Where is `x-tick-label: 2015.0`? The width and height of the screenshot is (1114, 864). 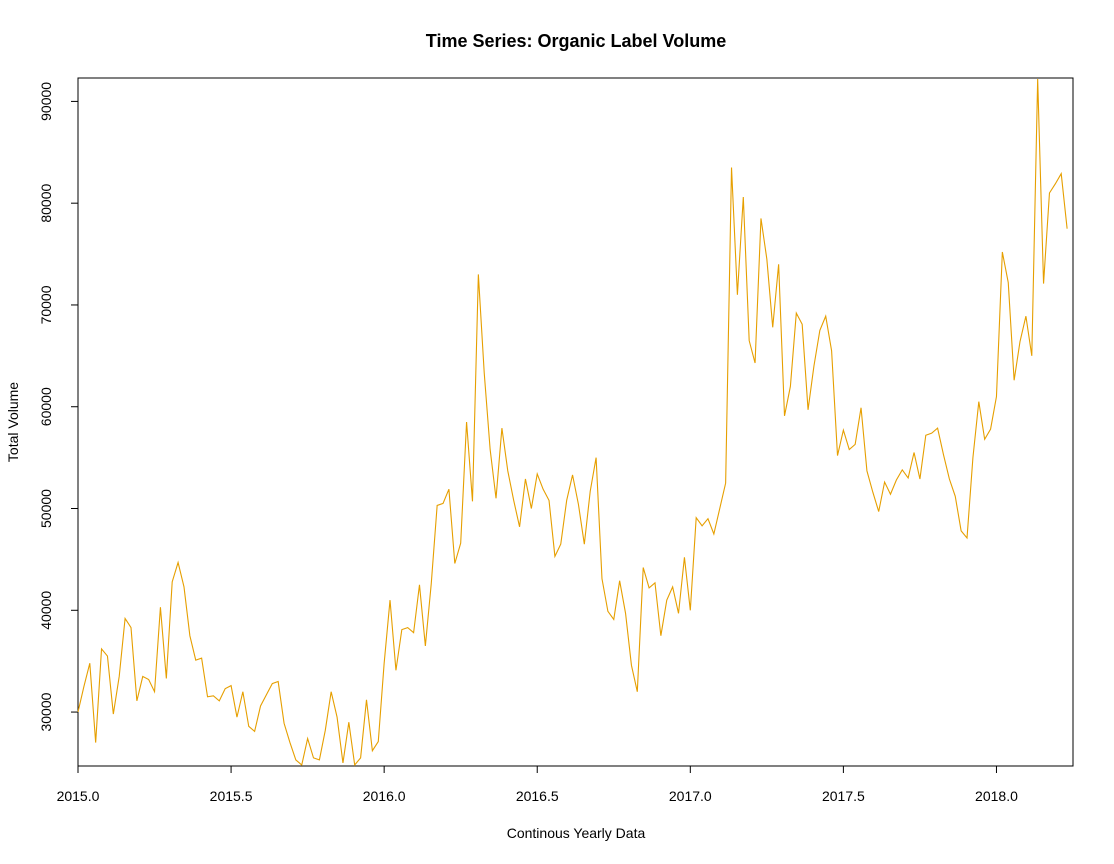 x-tick-label: 2015.0 is located at coordinates (78, 796).